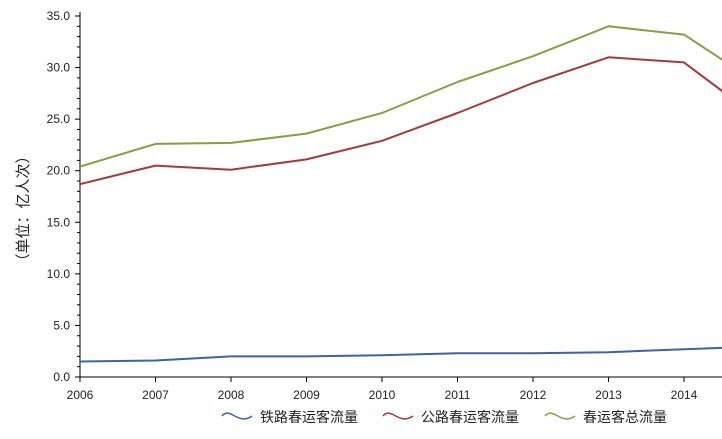 This screenshot has width=722, height=439. Describe the element at coordinates (59, 222) in the screenshot. I see `y-tick-label: 15.0` at that location.